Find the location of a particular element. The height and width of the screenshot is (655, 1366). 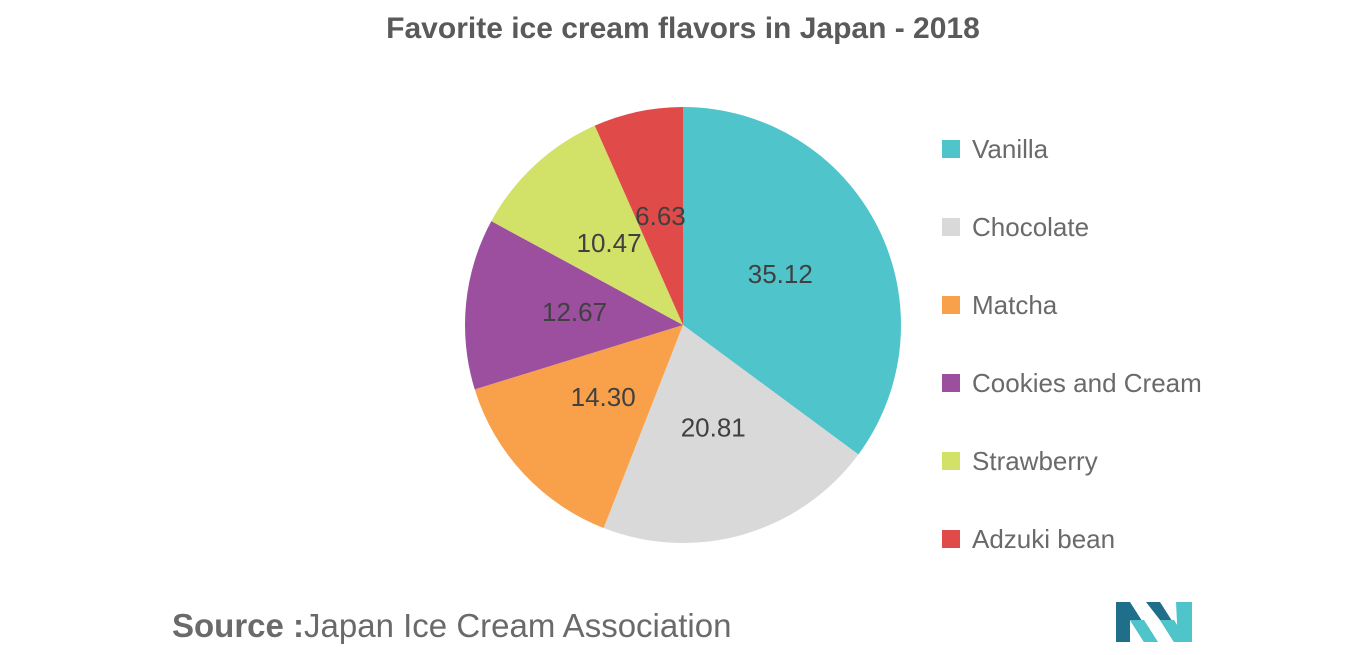

slice-label-adzuki-bean: 6.63 is located at coordinates (660, 216).